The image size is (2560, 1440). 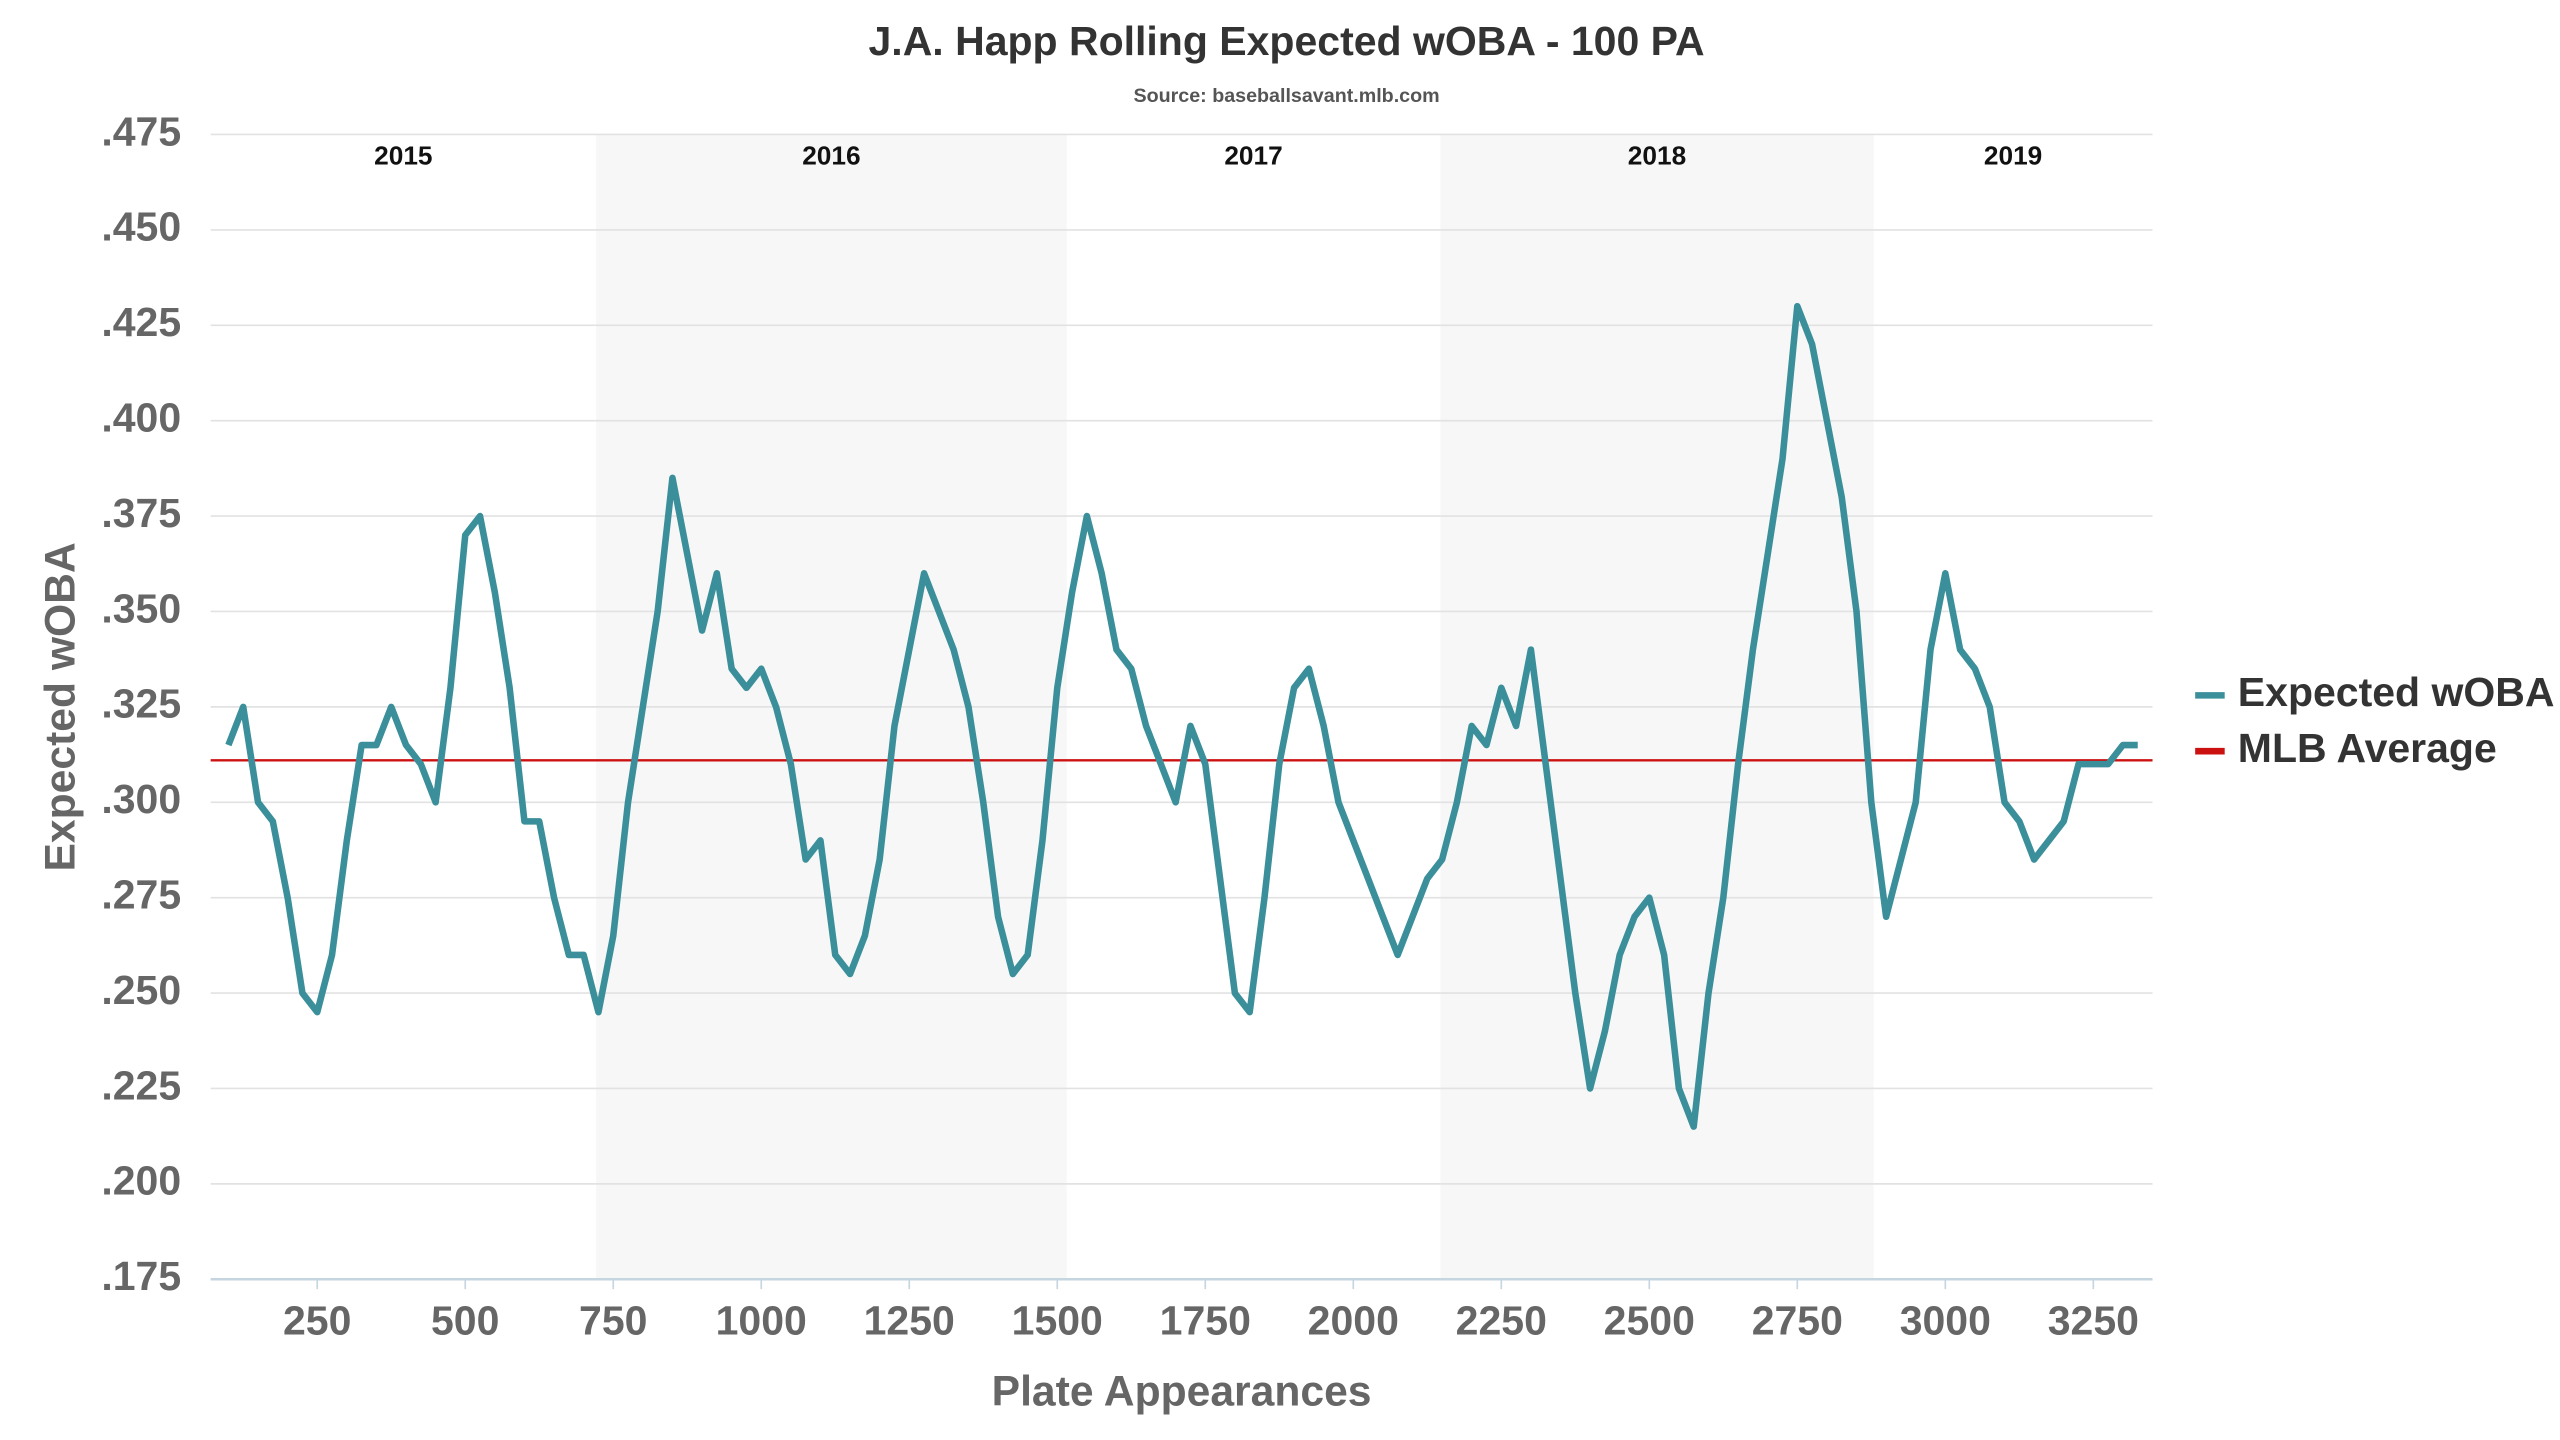 I want to click on year-label: 2018, so click(x=1657, y=155).